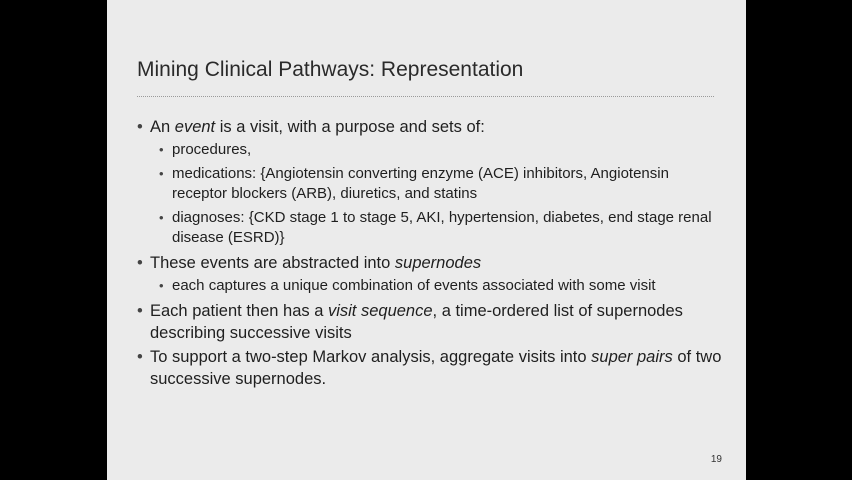 The height and width of the screenshot is (480, 852). I want to click on term-super-pairs: super pairs, so click(632, 357).